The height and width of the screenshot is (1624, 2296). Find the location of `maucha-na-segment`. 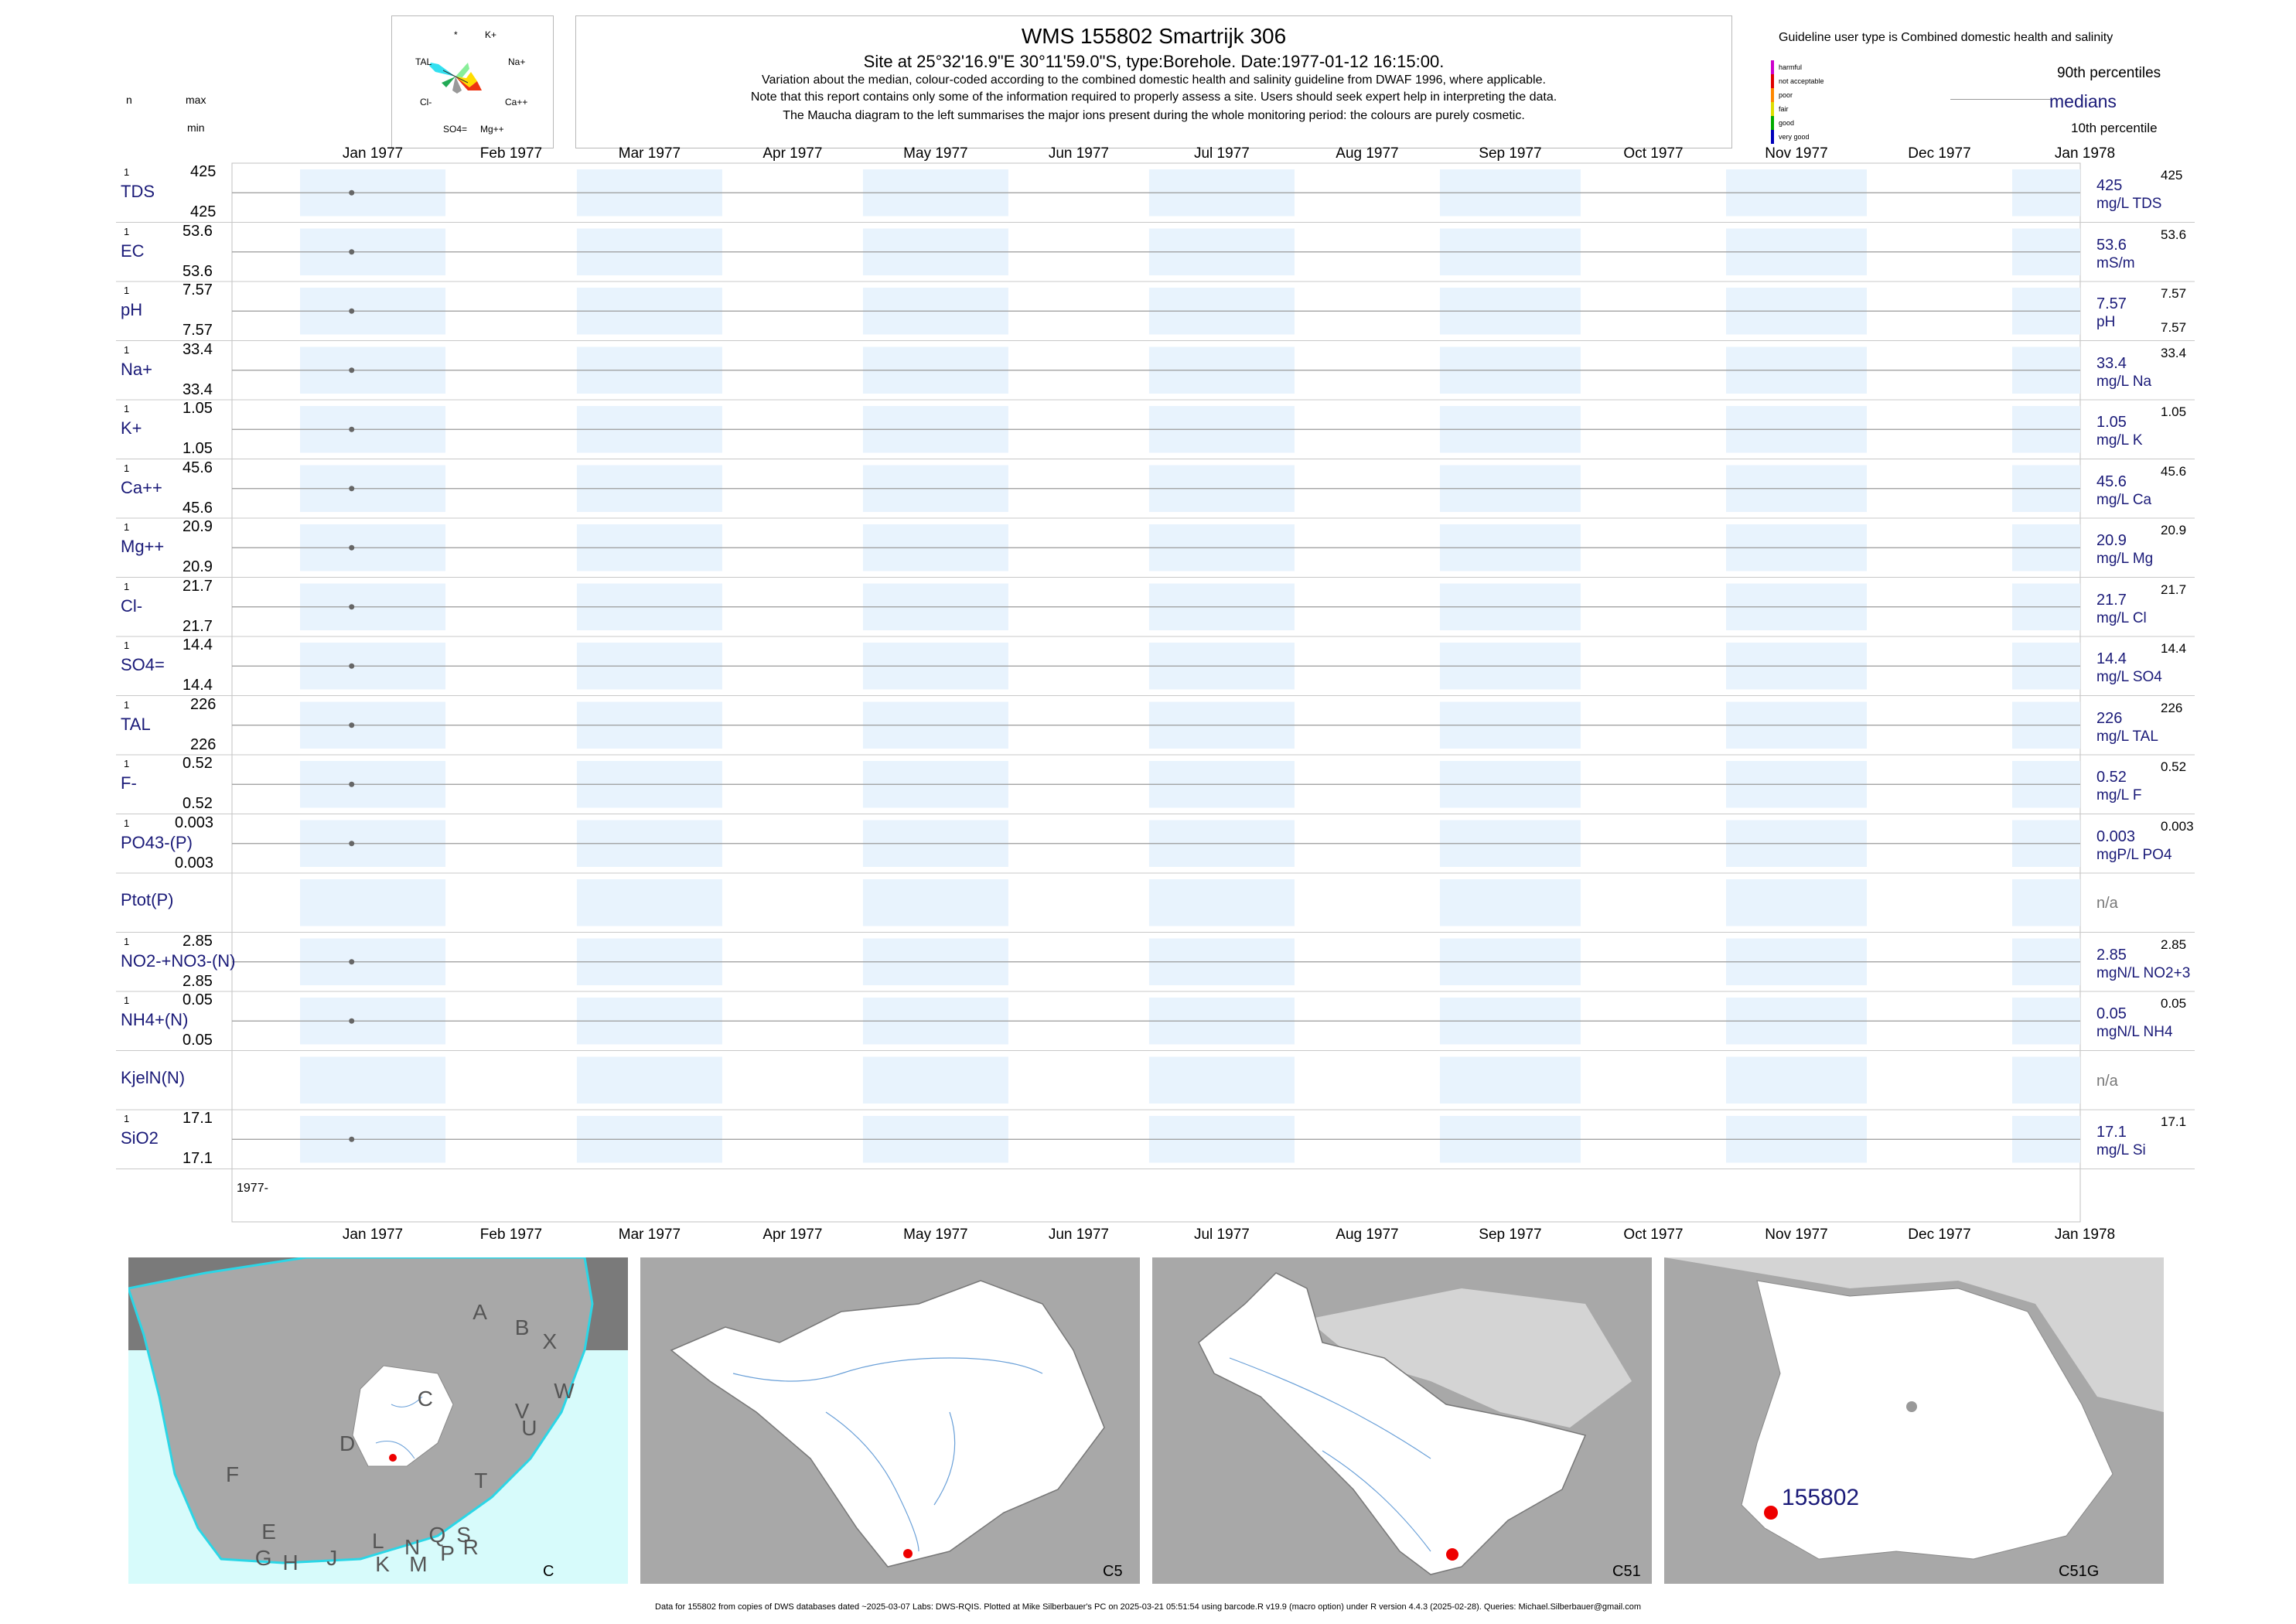

maucha-na-segment is located at coordinates (462, 70).